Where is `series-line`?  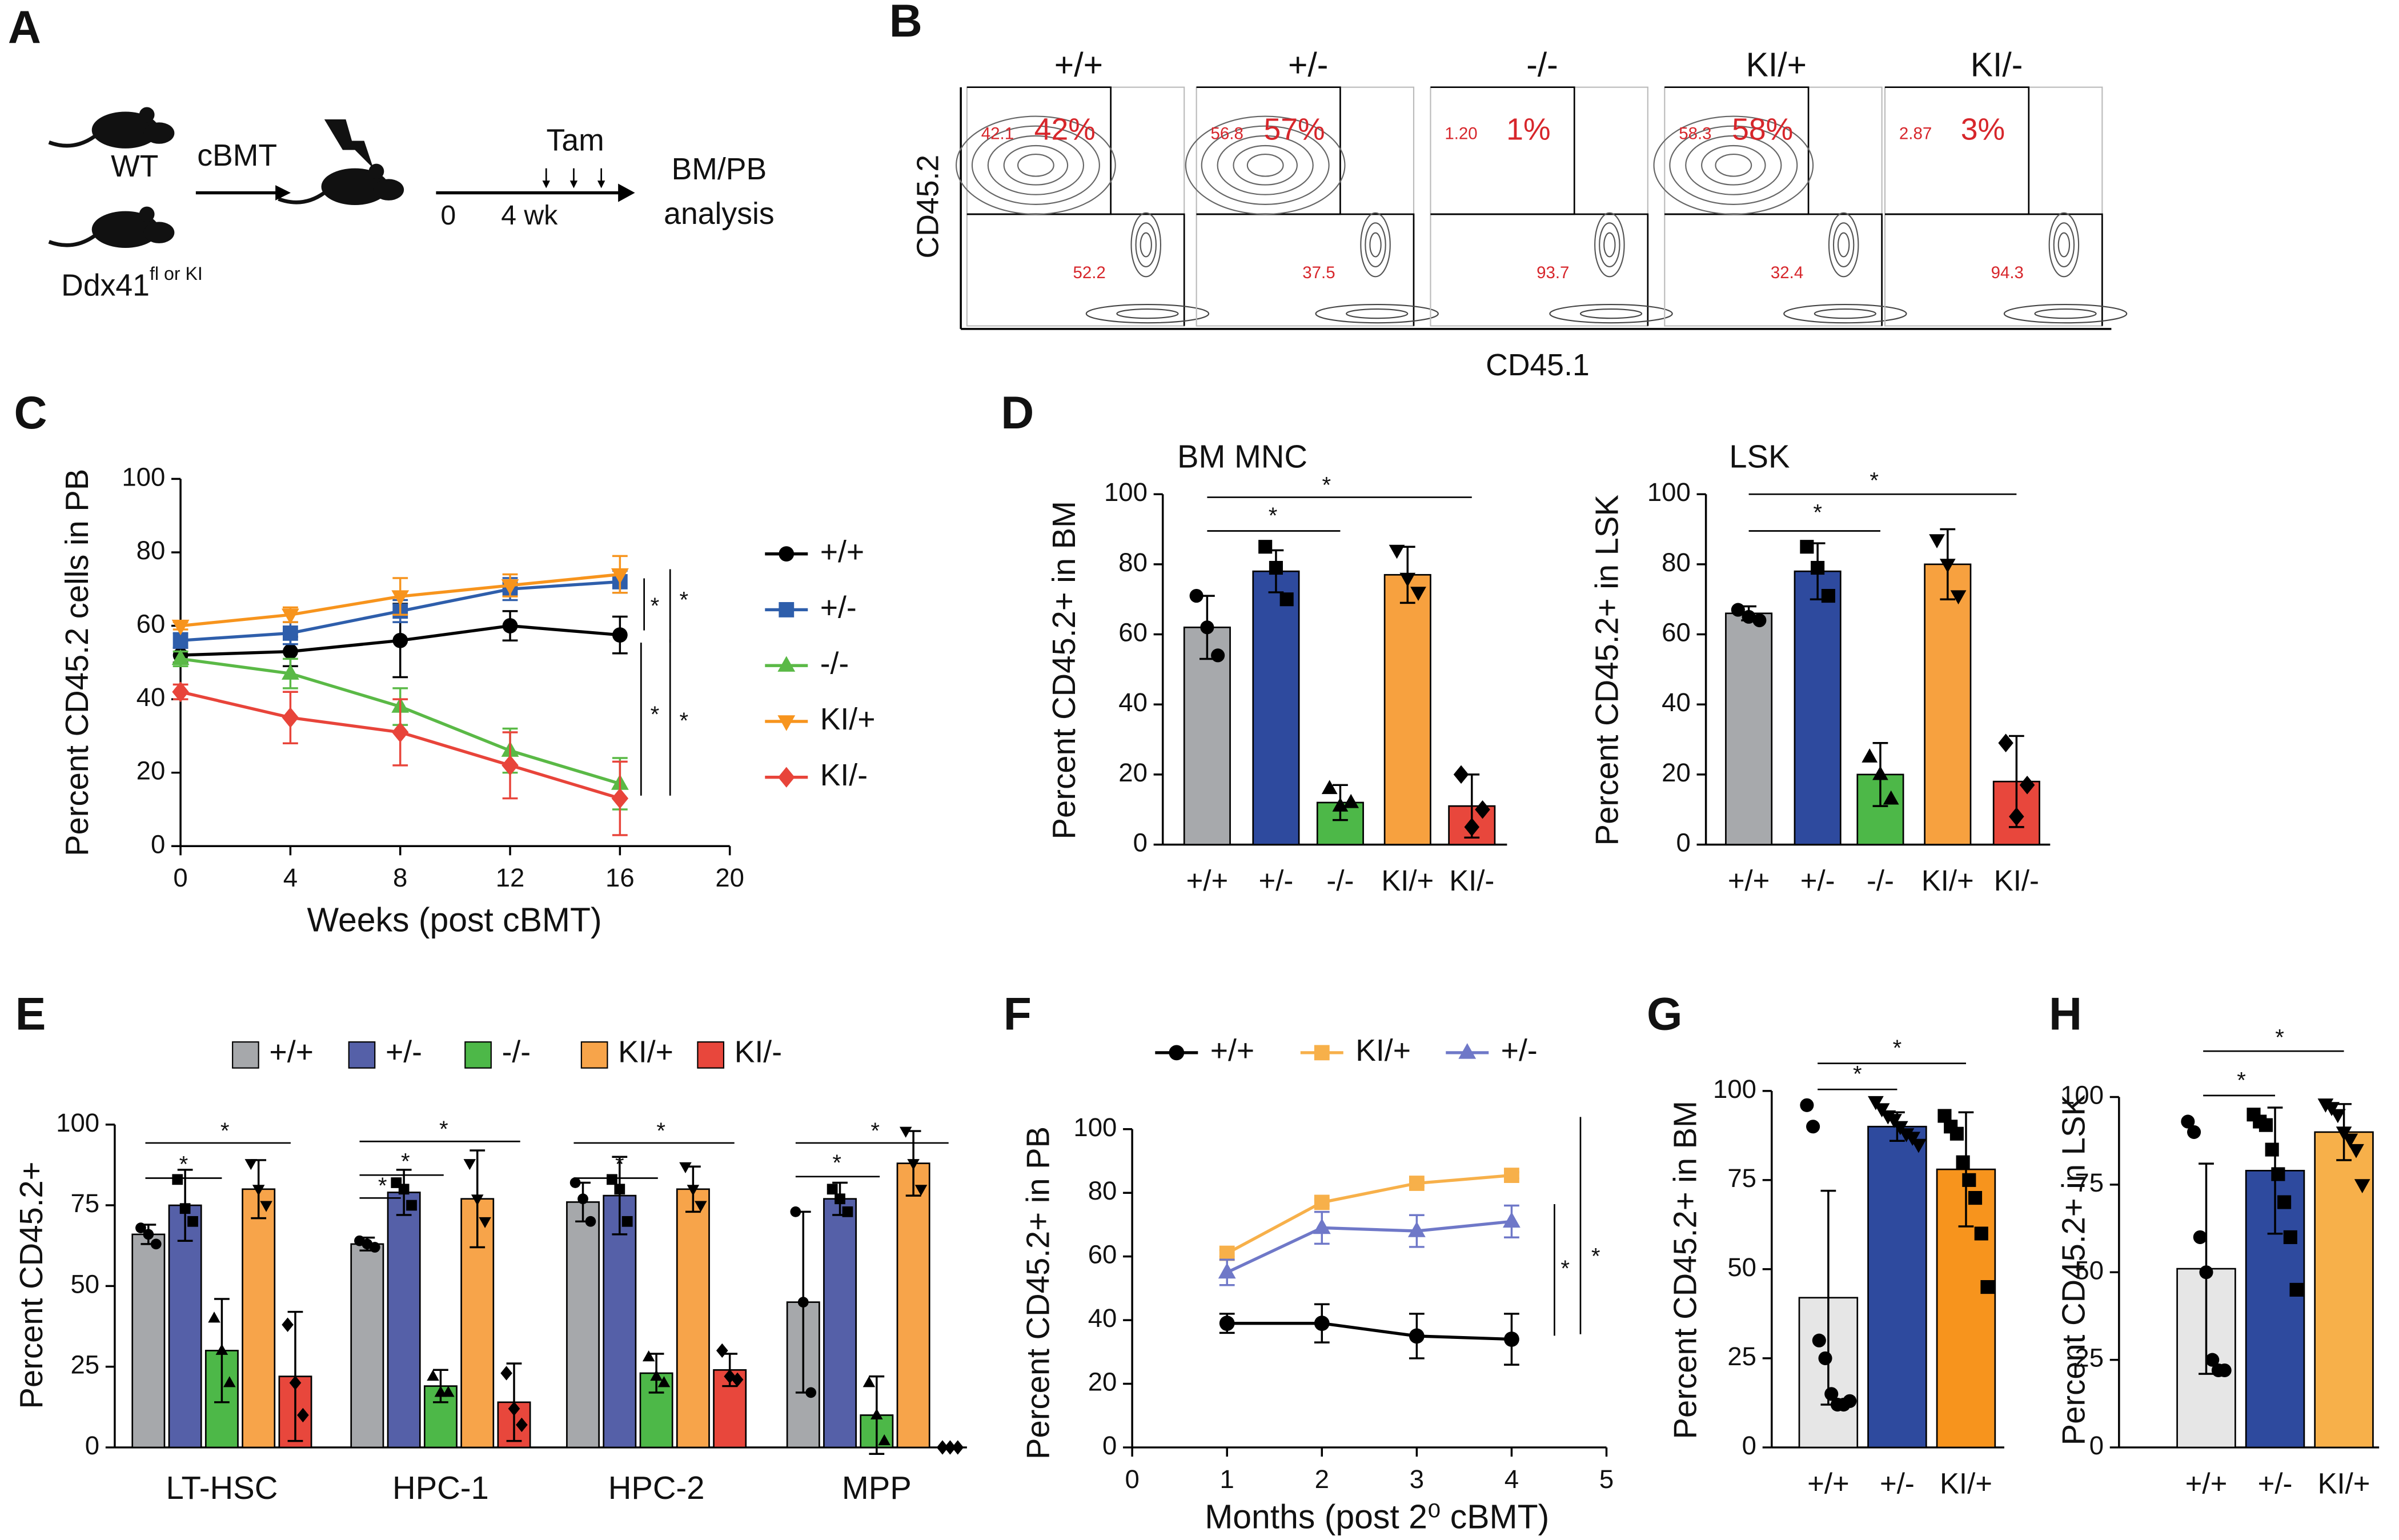 series-line is located at coordinates (1369, 1214).